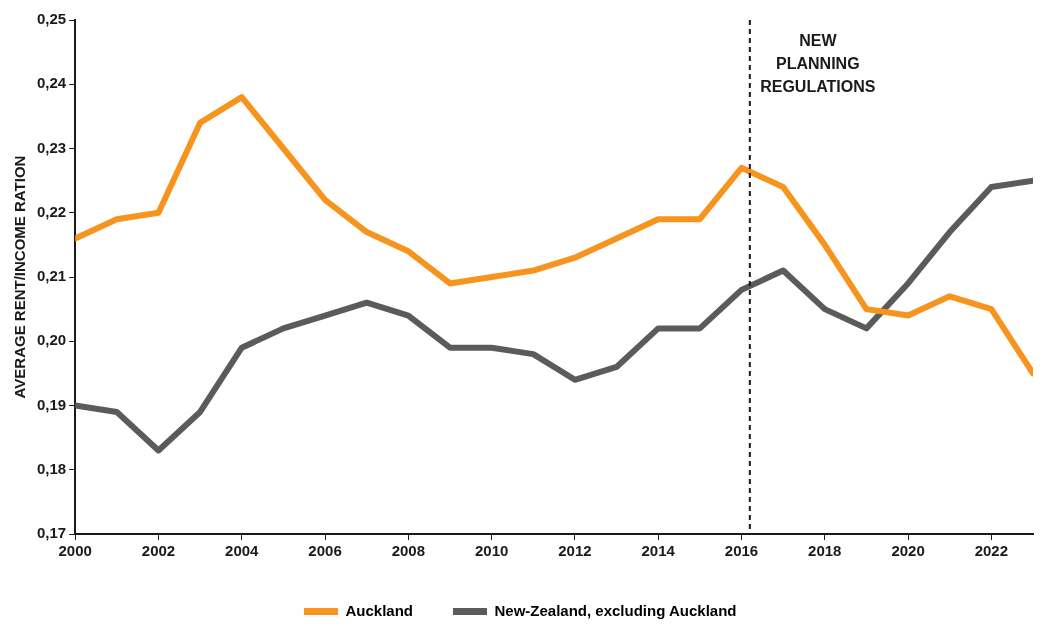 Image resolution: width=1043 pixels, height=637 pixels. Describe the element at coordinates (51, 276) in the screenshot. I see `y-tick-label: 0,21` at that location.